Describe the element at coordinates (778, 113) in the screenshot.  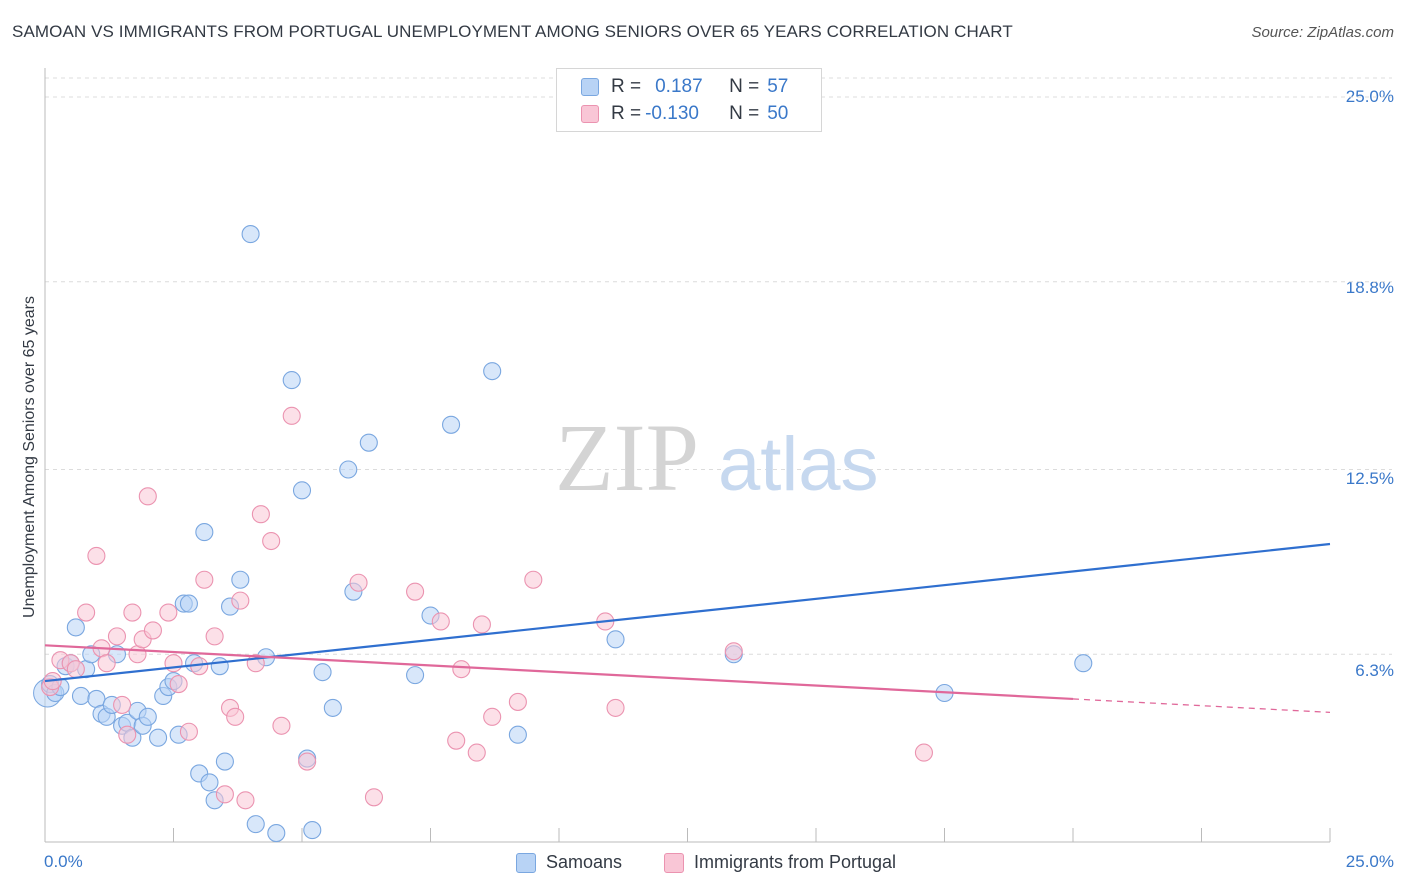
I see `legend-n-value: 50` at that location.